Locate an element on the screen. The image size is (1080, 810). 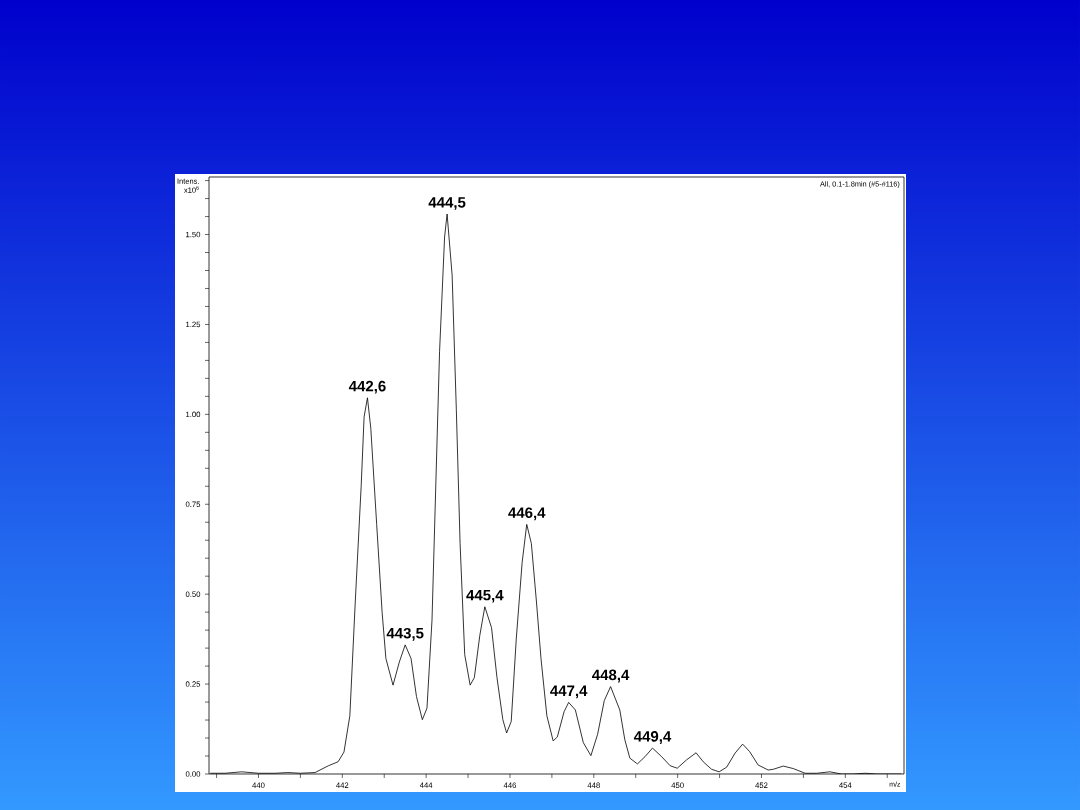
annotation: 445,4 is located at coordinates (485, 596).